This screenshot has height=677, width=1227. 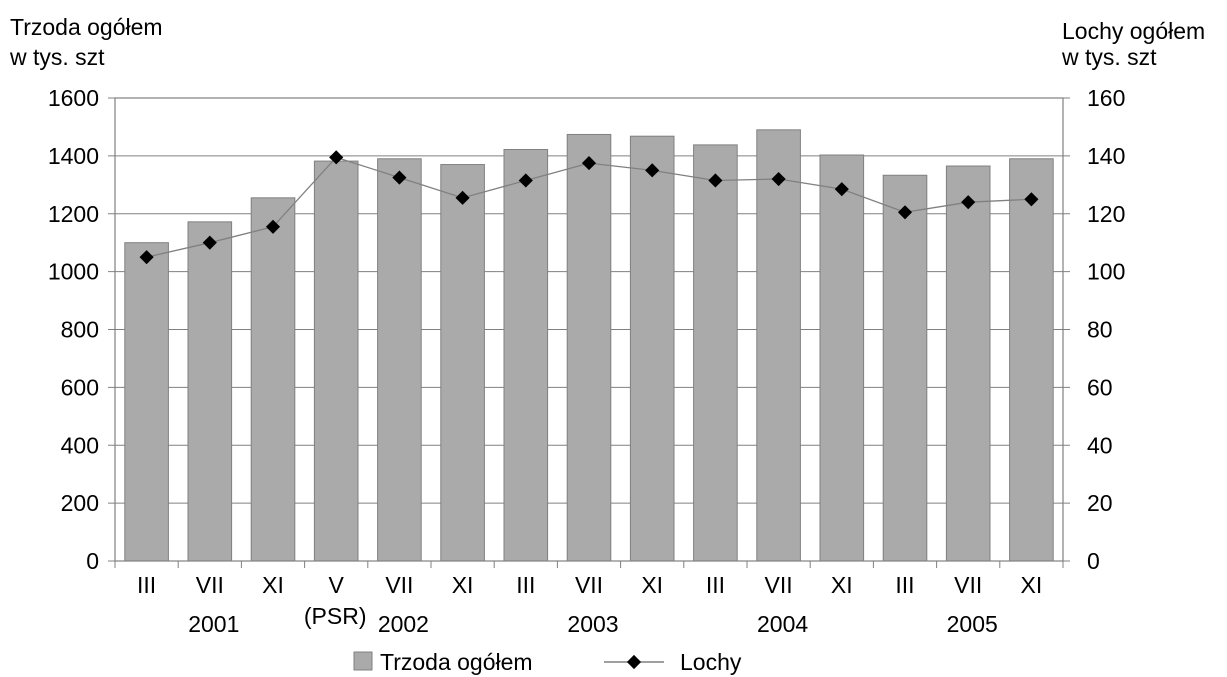 What do you see at coordinates (73, 272) in the screenshot?
I see `left-tick-label: 1000` at bounding box center [73, 272].